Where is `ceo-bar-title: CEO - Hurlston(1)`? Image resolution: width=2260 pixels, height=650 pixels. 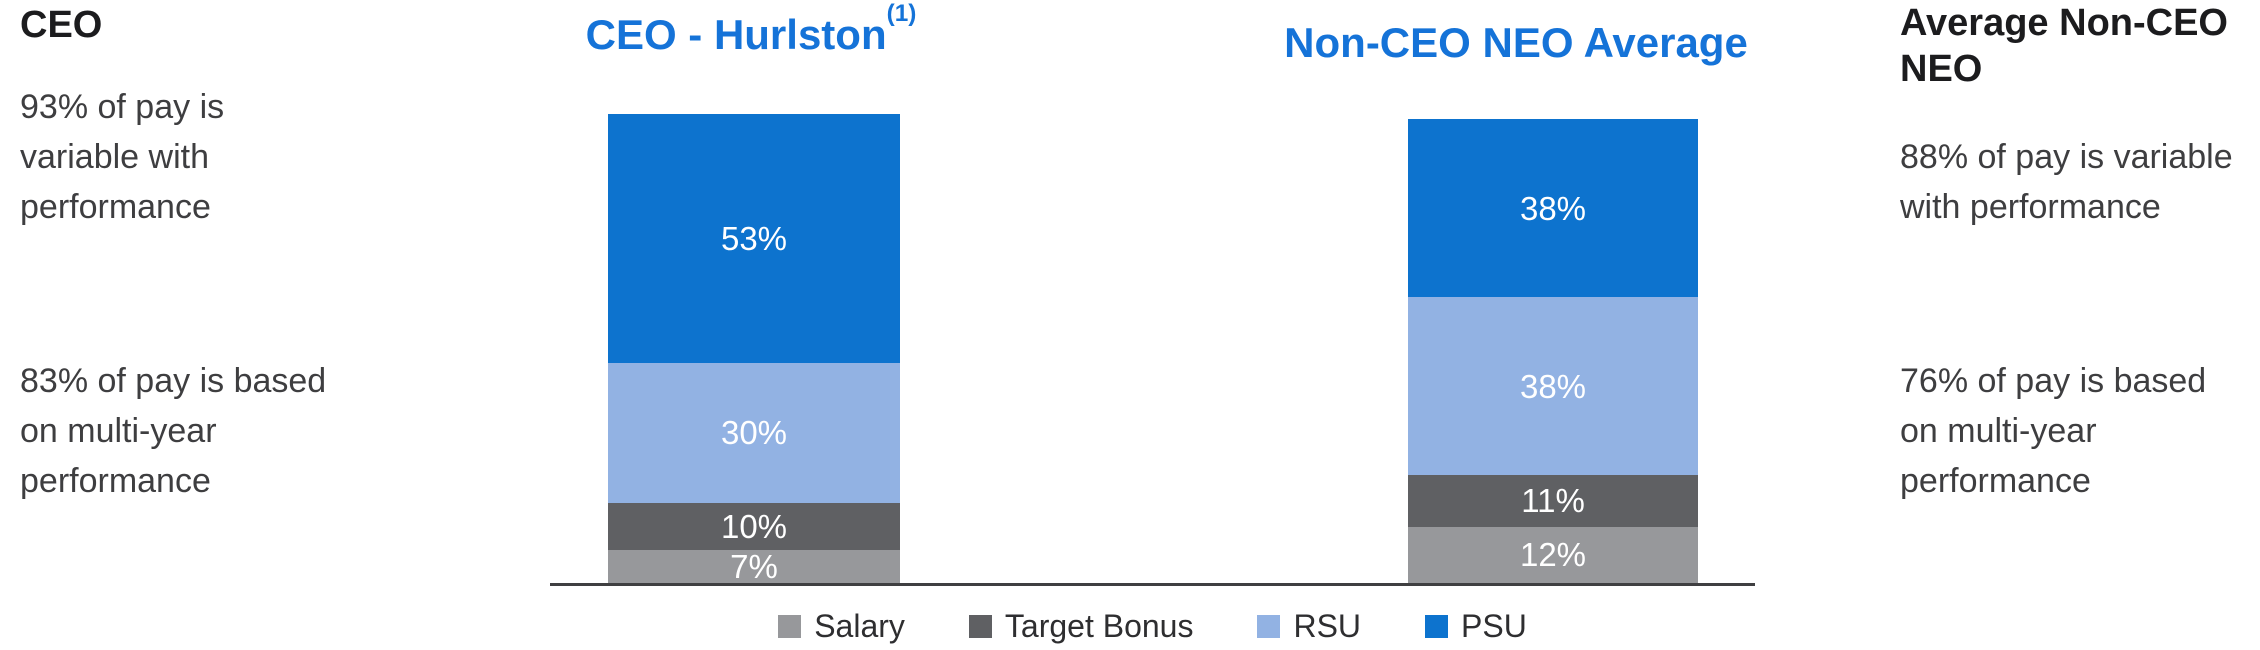
ceo-bar-title: CEO - Hurlston(1) is located at coordinates (751, 29).